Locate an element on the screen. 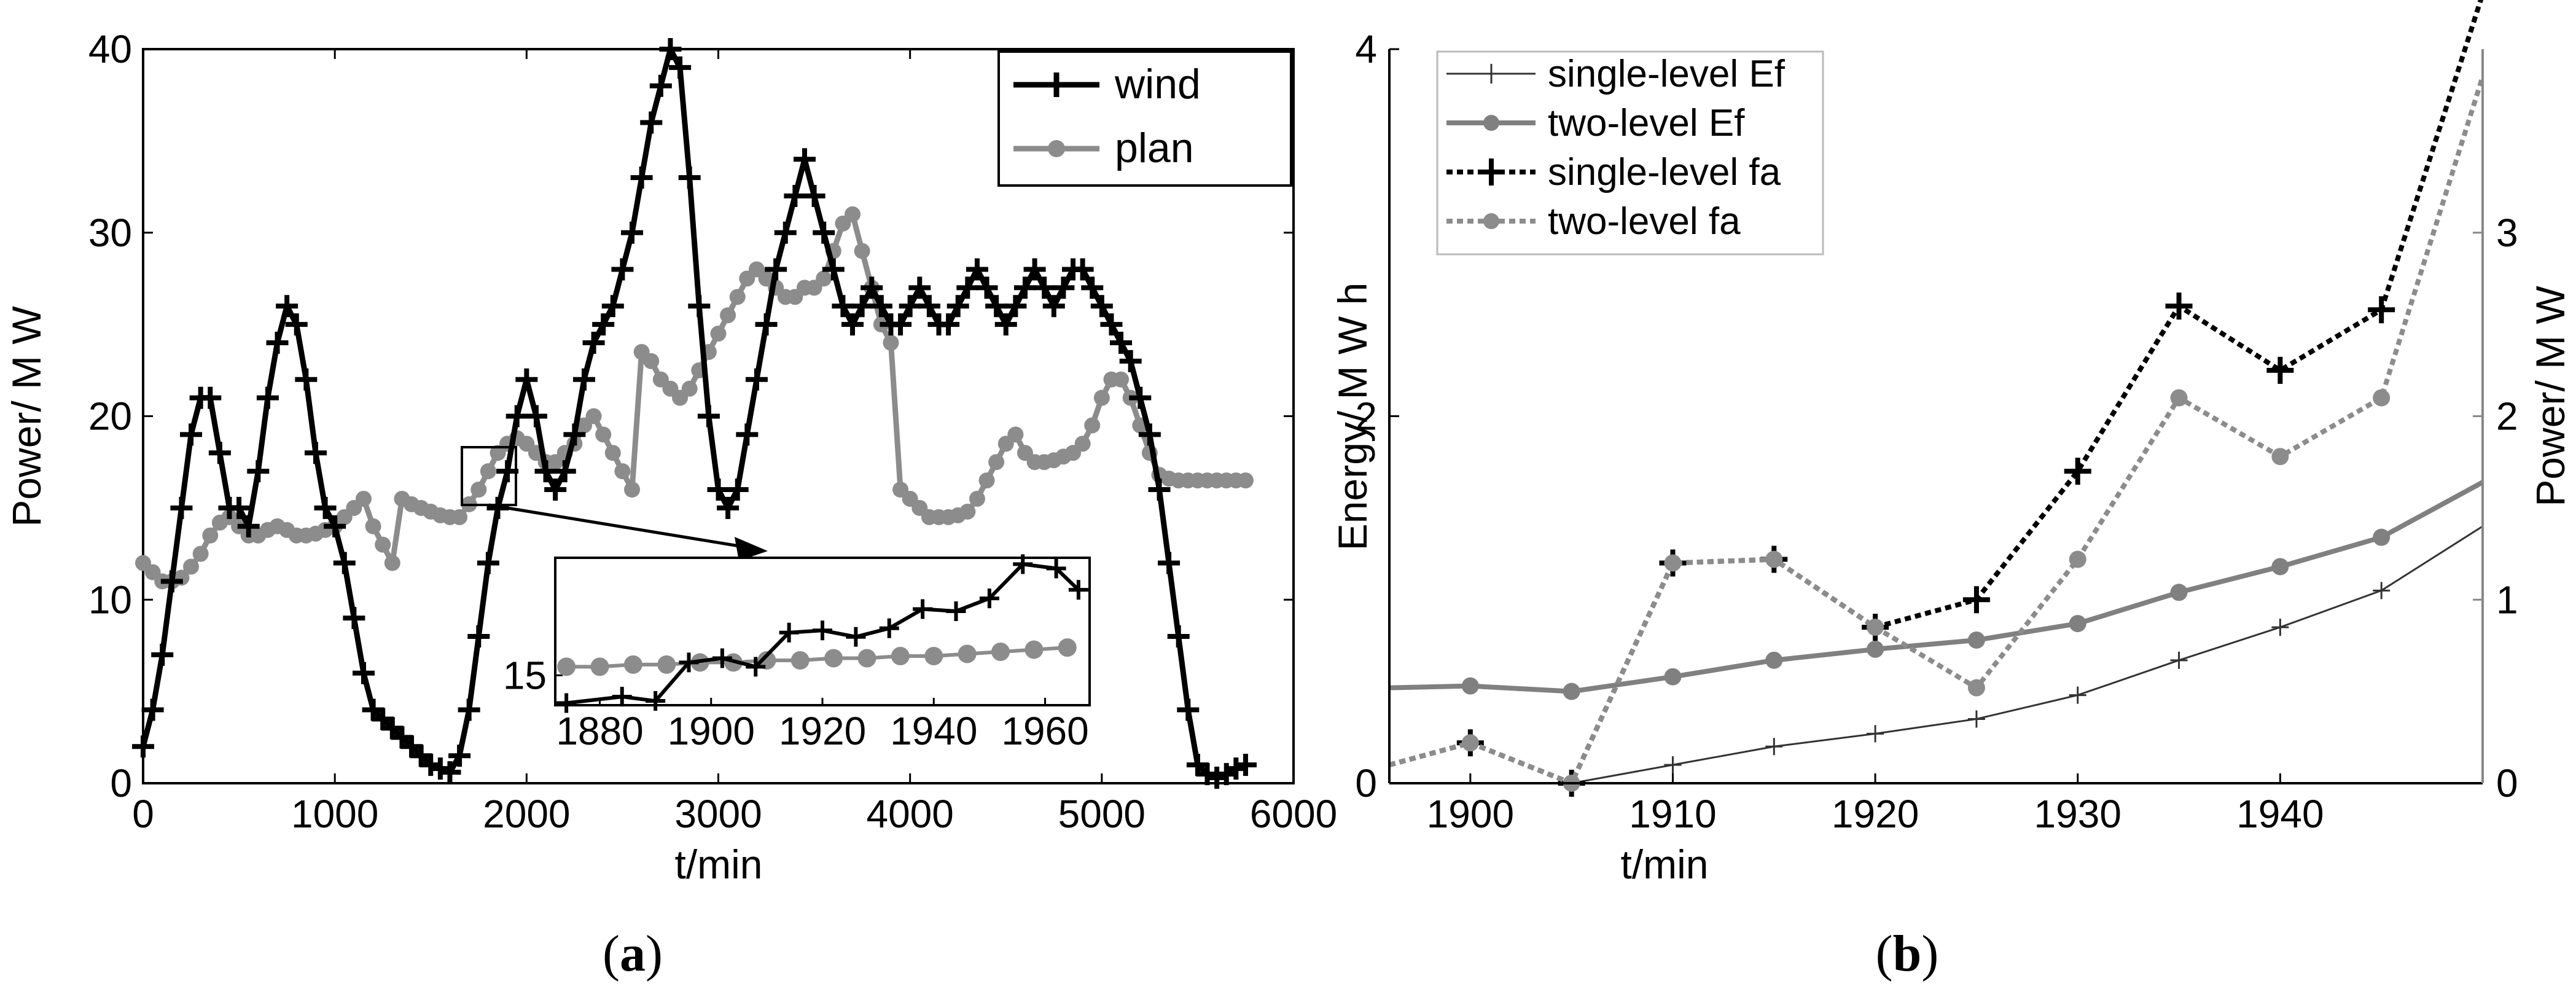  chart-b-x-axis-label: t/min is located at coordinates (1664, 864).